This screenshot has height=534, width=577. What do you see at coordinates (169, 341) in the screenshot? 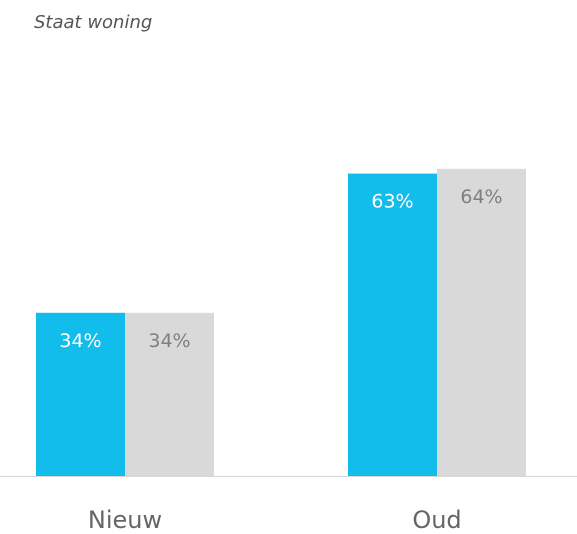
I see `data-label-series2-nieuw: 34%` at bounding box center [169, 341].